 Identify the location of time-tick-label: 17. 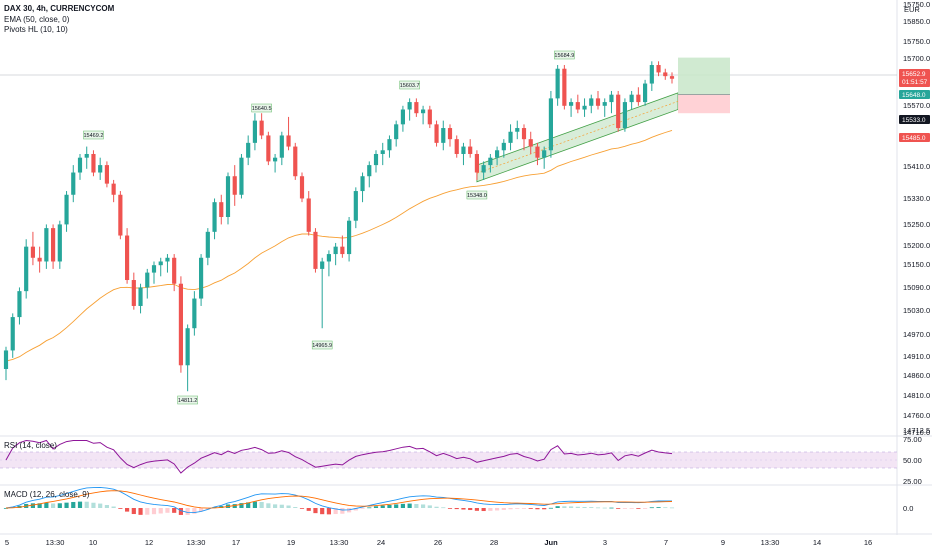
(236, 542).